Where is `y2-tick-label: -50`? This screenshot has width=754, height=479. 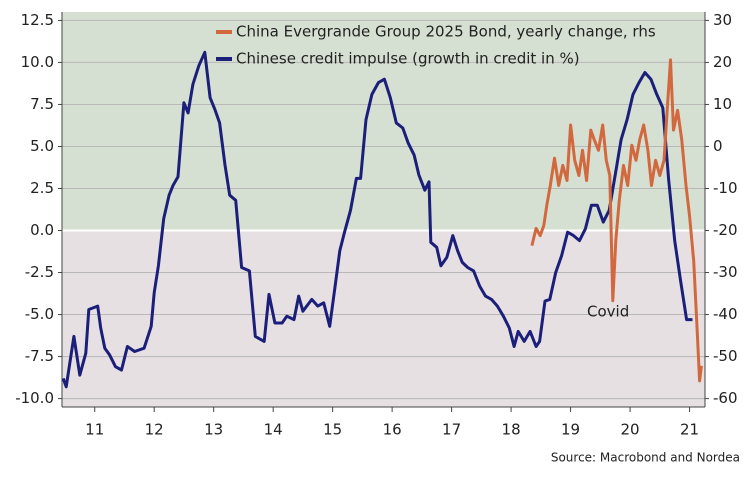 y2-tick-label: -50 is located at coordinates (725, 356).